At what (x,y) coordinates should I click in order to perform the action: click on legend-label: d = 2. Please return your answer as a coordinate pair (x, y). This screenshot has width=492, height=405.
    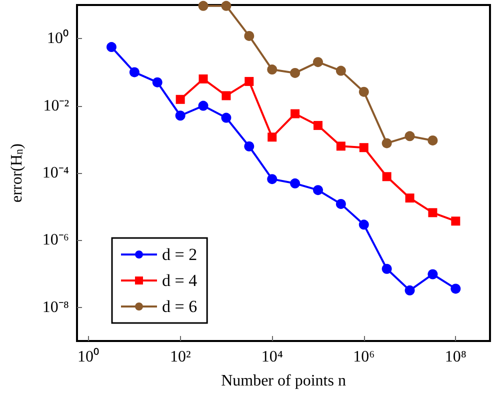
    Looking at the image, I should click on (180, 254).